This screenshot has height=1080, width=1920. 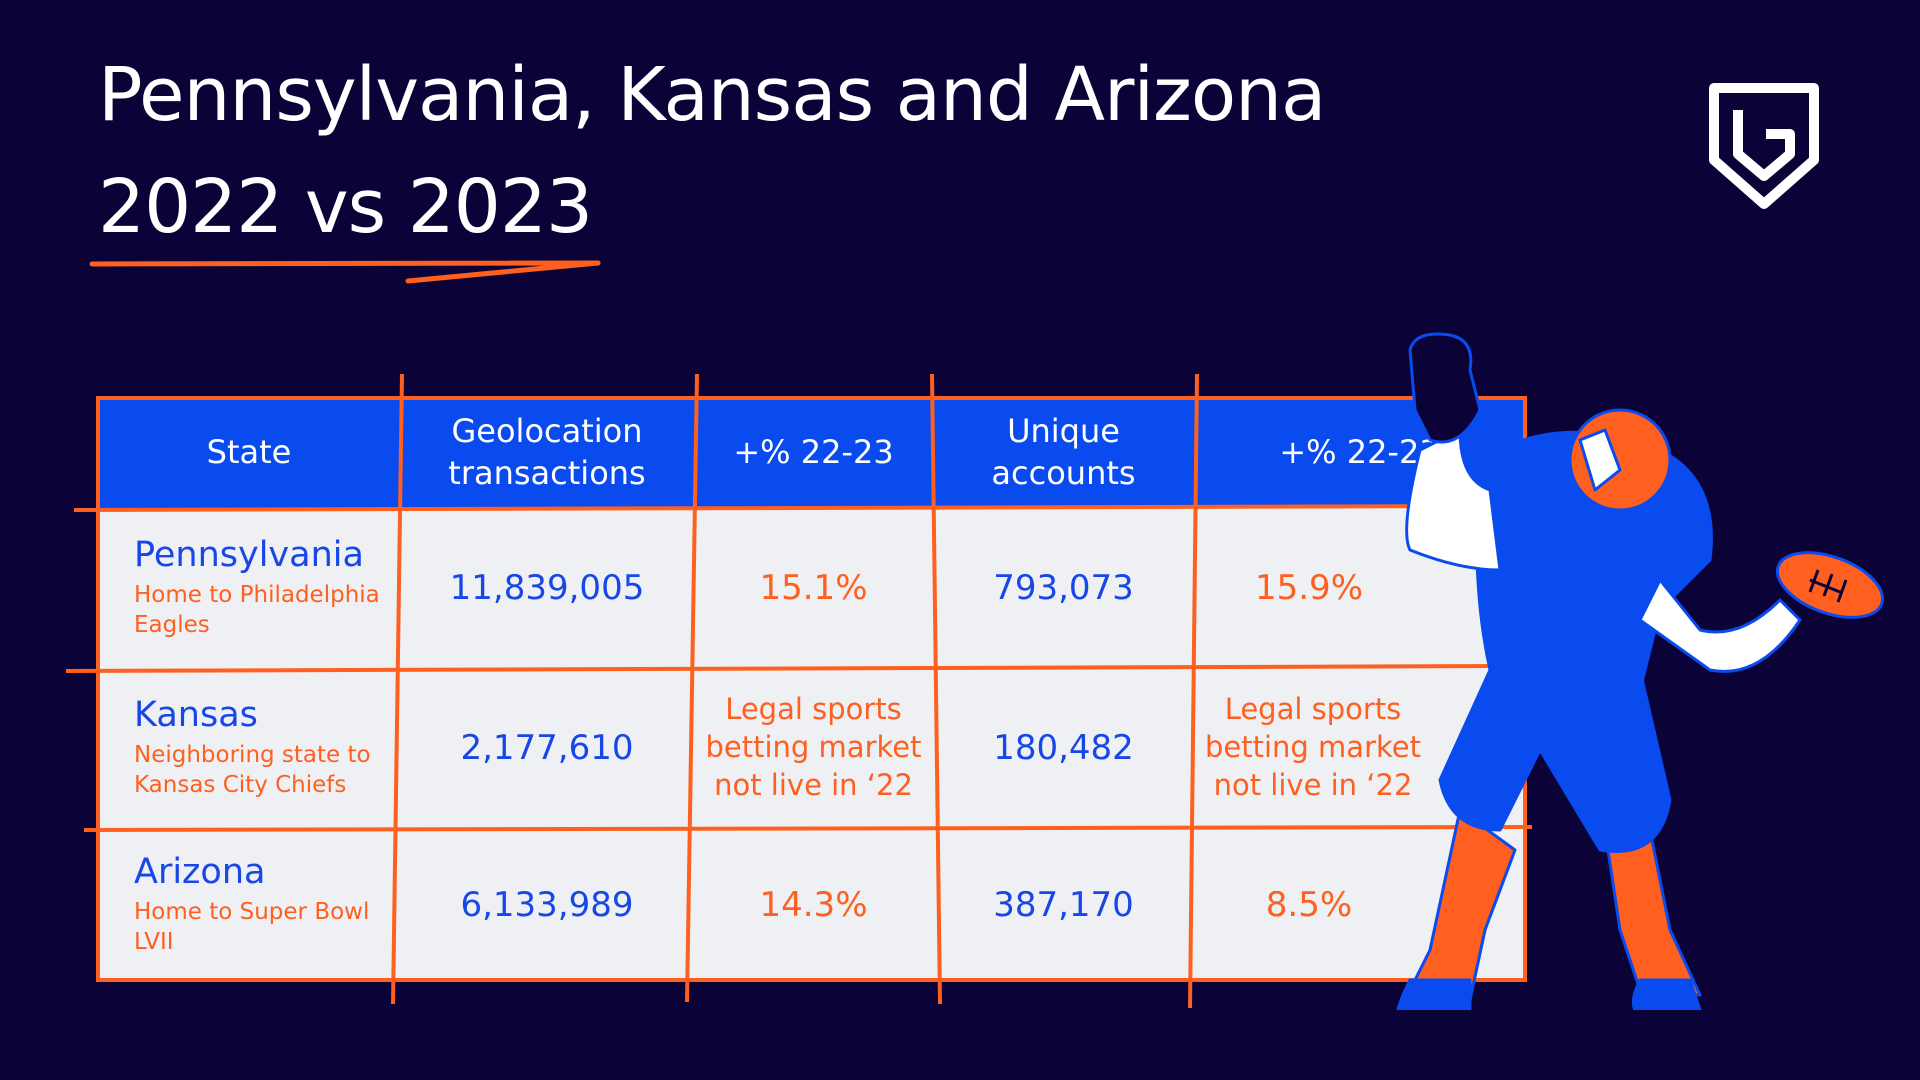 I want to click on accounts-value: 793,073, so click(x=1063, y=587).